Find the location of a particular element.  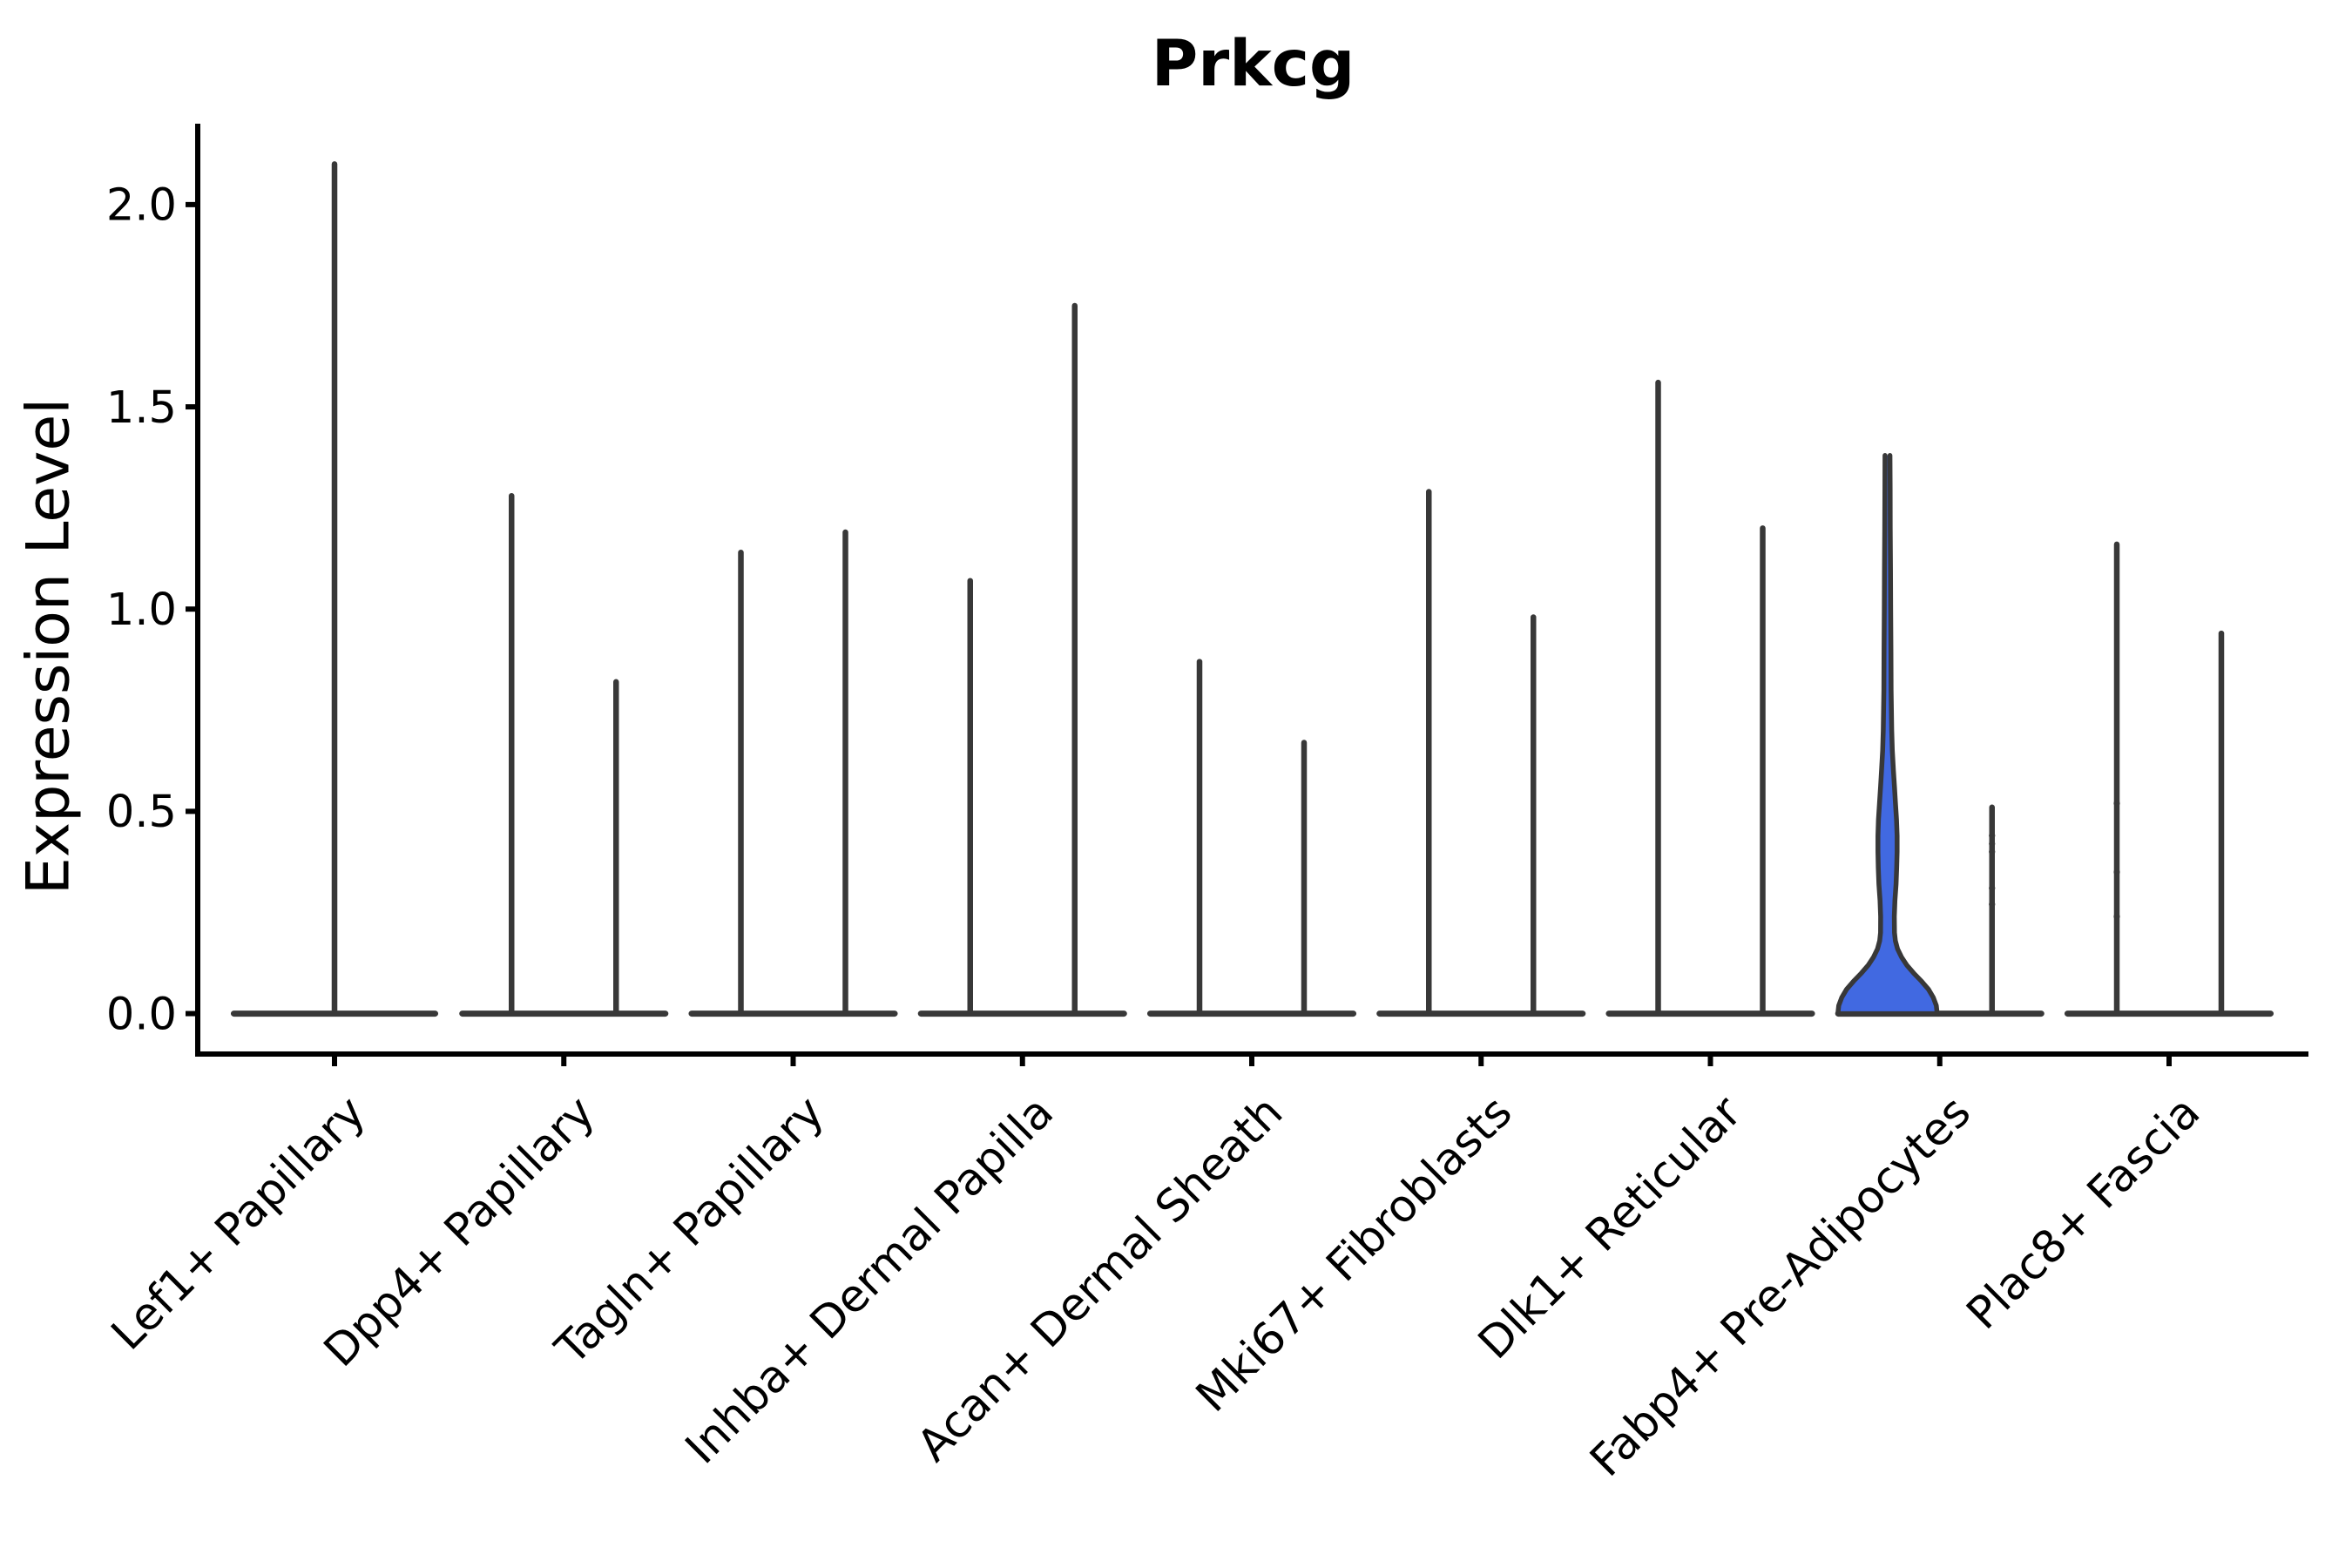

x-category-label: Lef1+ Papillary is located at coordinates (238, 1223).